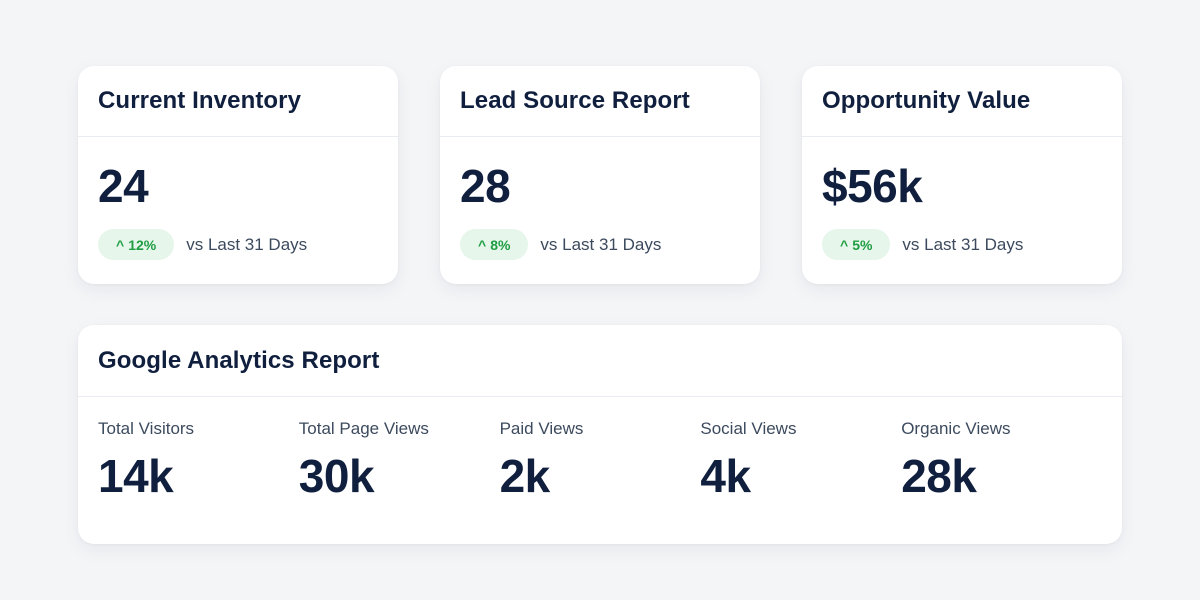 The image size is (1200, 600). I want to click on delta-percent: 8%, so click(500, 244).